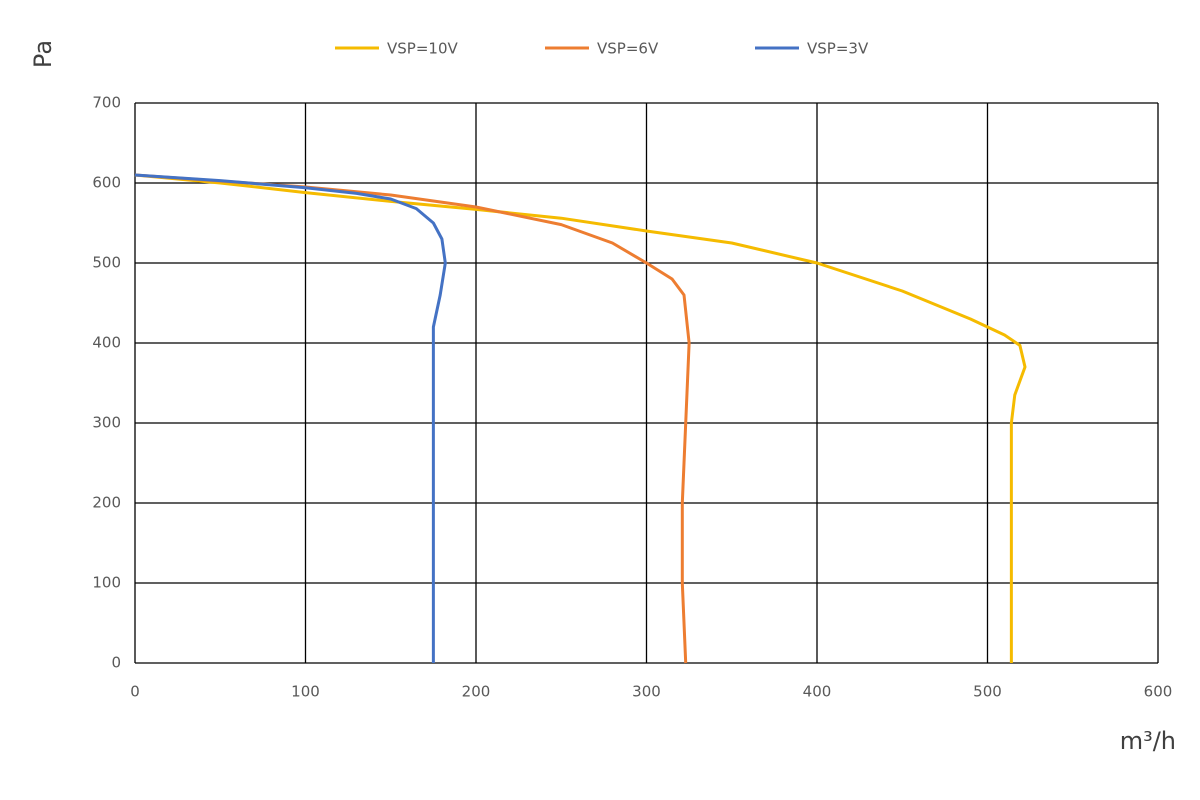 The image size is (1200, 800). I want to click on x-tick-label: 100, so click(305, 692).